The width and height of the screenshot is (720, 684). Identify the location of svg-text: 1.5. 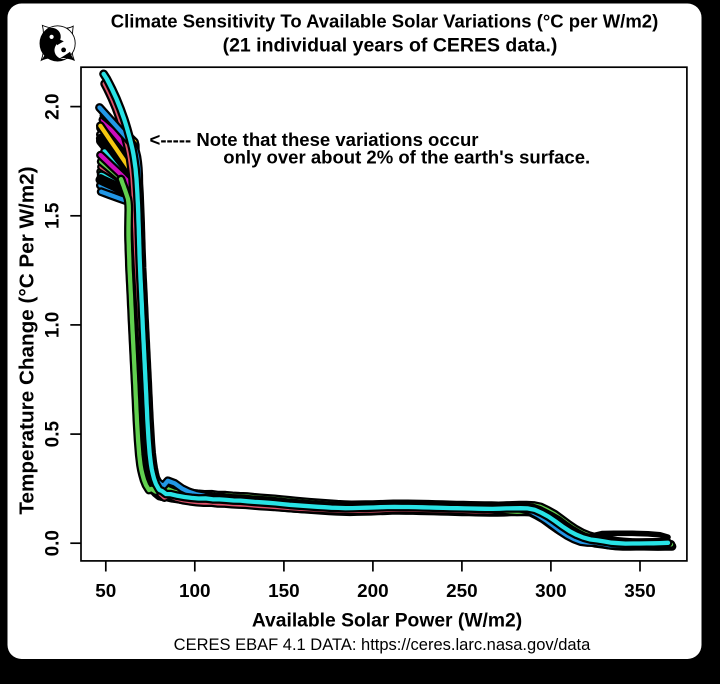
(53, 215).